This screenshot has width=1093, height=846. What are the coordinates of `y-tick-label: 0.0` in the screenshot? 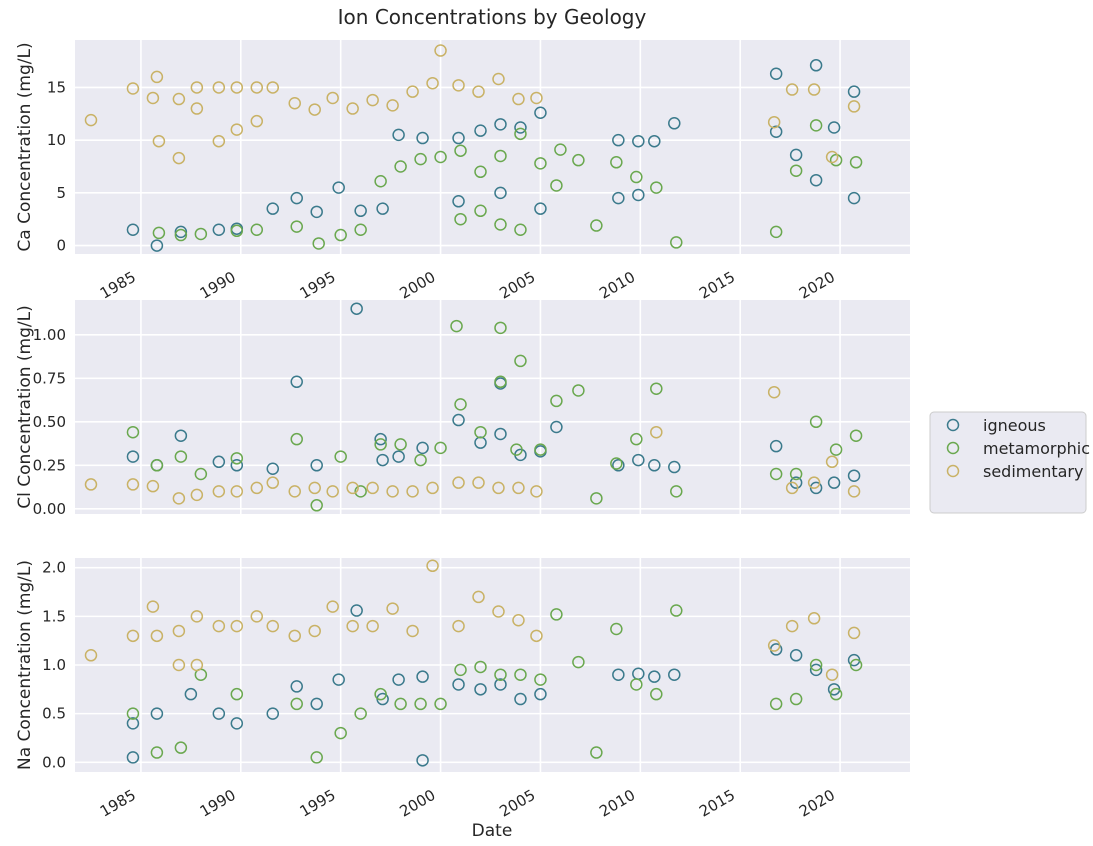 It's located at (54, 762).